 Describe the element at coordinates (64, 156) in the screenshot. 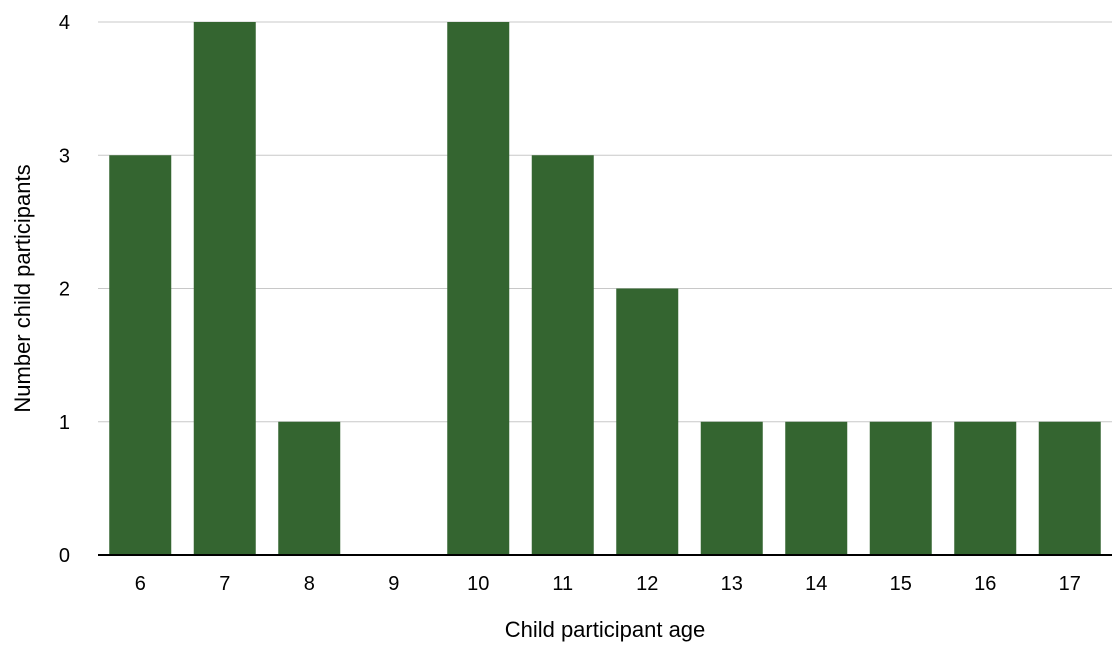

I see `y-tick-label: 3` at that location.